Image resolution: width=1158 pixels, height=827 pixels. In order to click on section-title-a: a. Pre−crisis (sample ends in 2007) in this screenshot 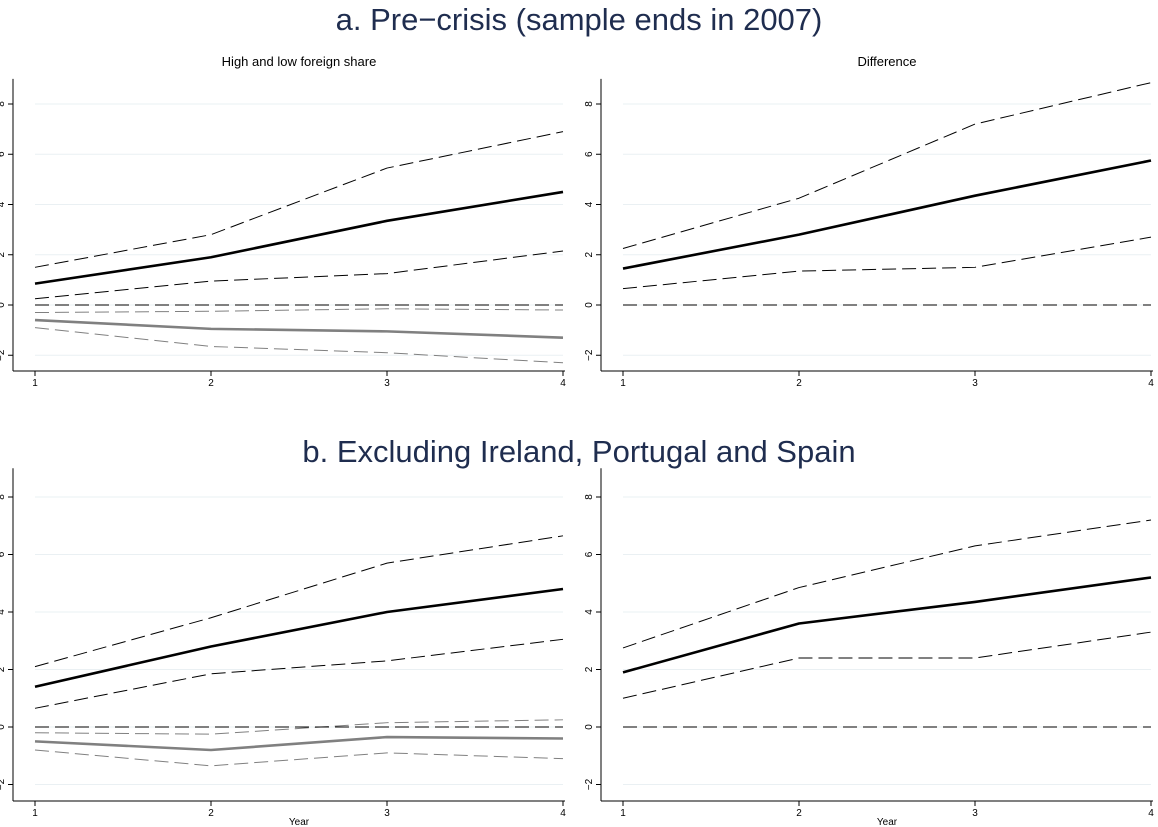, I will do `click(579, 19)`.